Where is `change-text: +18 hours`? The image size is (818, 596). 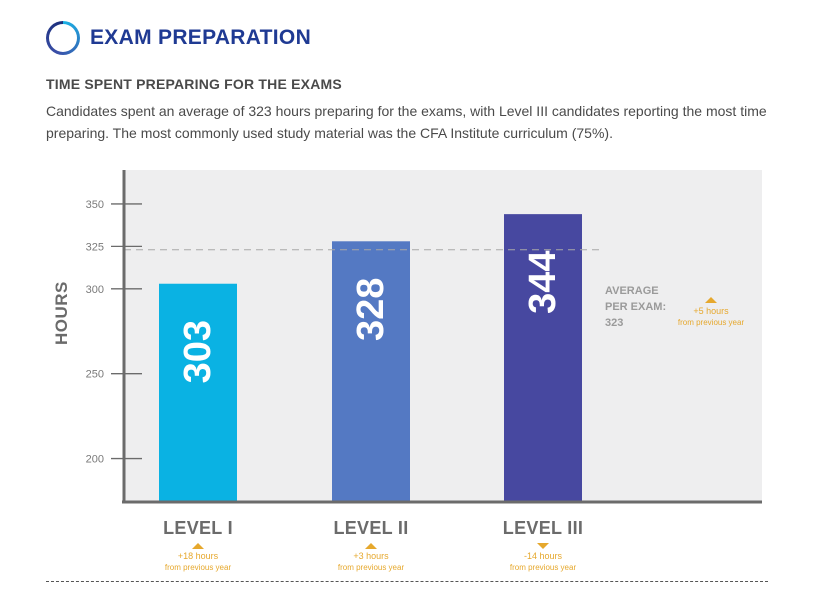
change-text: +18 hours is located at coordinates (198, 556).